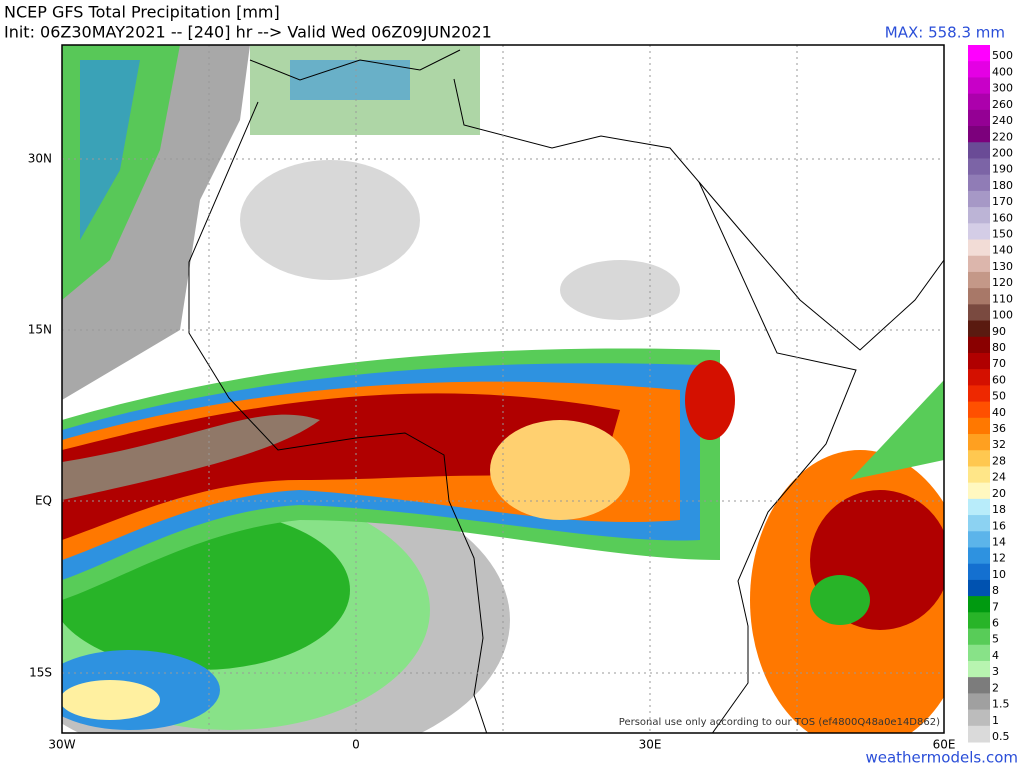  Describe the element at coordinates (999, 428) in the screenshot. I see `colorbar-label: 36` at that location.